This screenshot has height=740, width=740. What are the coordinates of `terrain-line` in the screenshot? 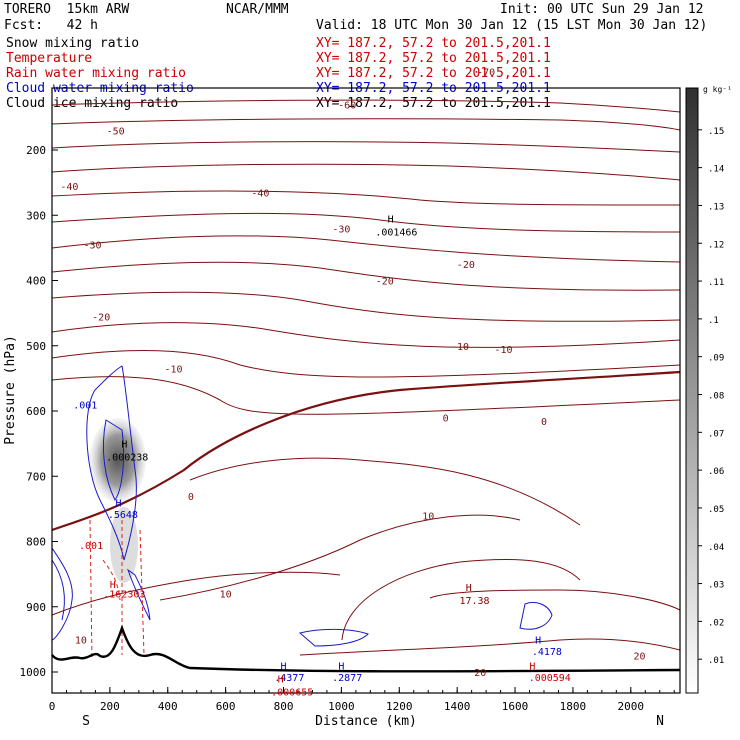 It's located at (366, 648).